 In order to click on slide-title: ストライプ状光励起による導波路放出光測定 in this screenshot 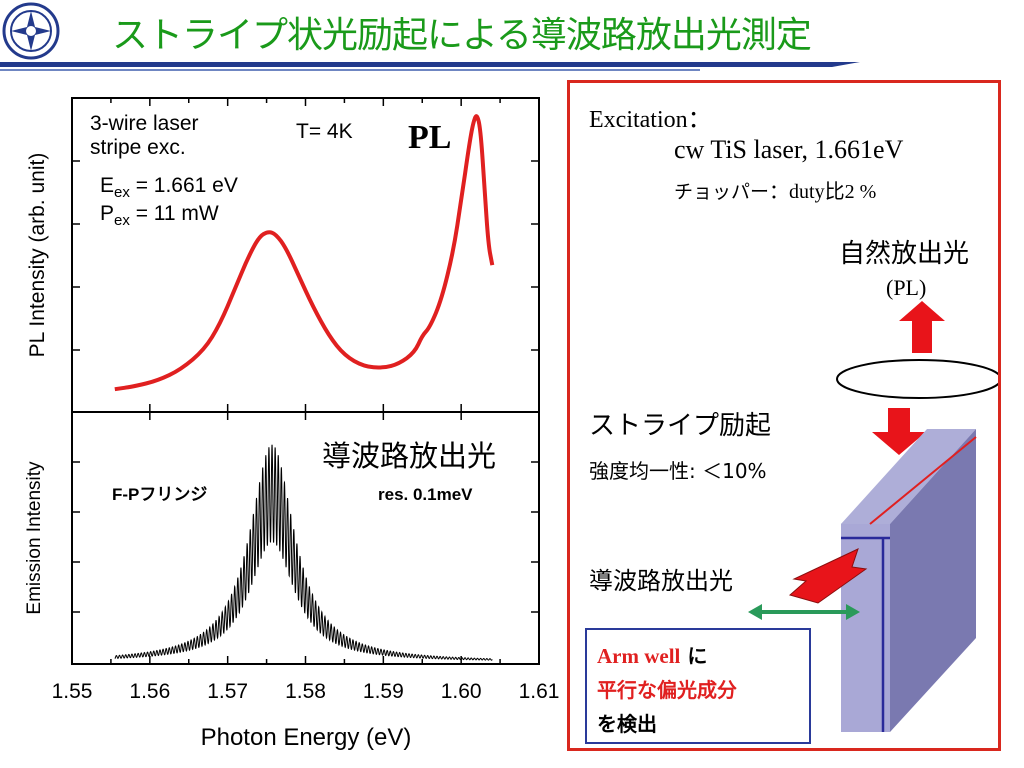, I will do `click(462, 35)`.